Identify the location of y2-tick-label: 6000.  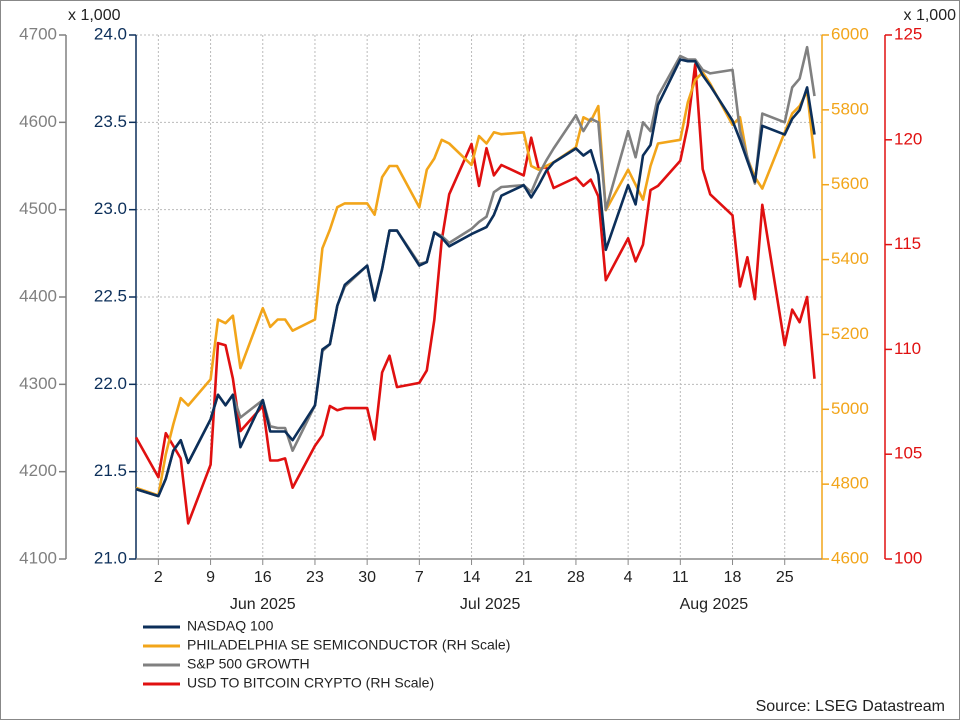
(850, 33).